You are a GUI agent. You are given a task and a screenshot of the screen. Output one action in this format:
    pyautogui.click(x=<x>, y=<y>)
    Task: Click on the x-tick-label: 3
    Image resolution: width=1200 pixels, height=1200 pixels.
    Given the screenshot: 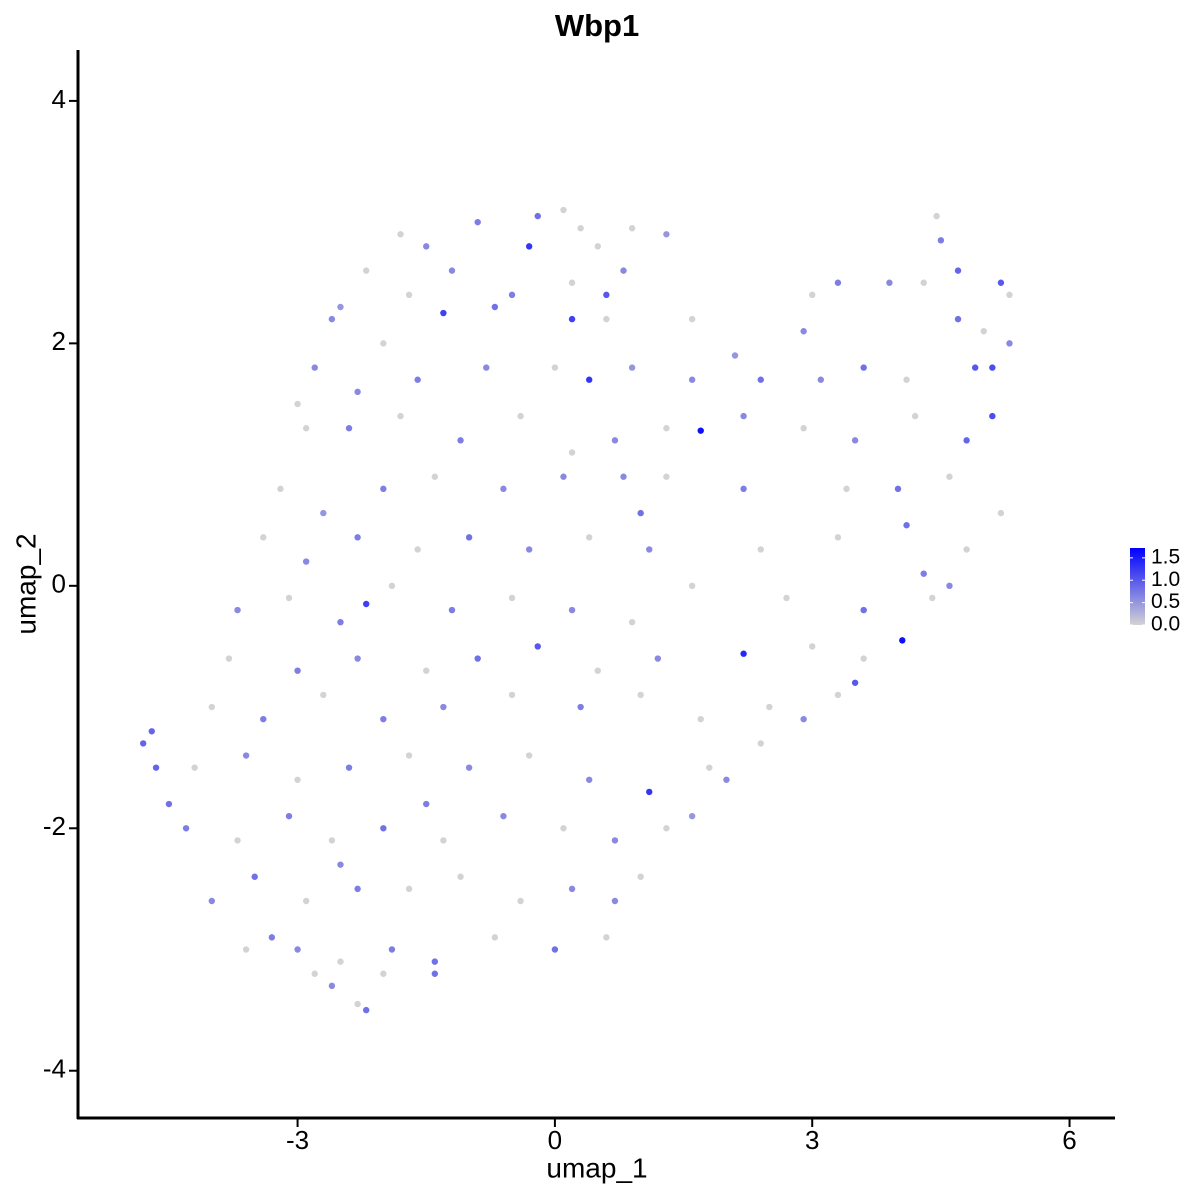 What is the action you would take?
    pyautogui.click(x=812, y=1140)
    